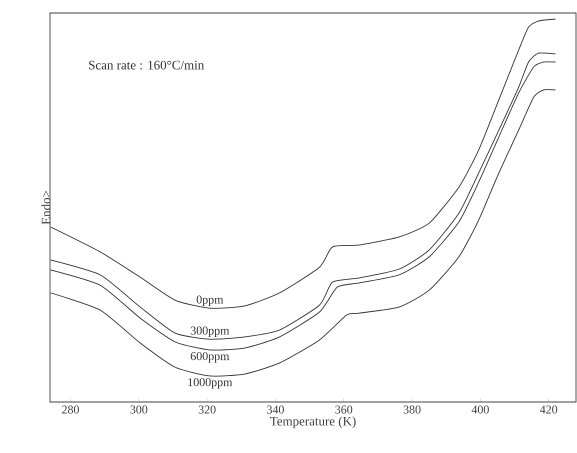 The image size is (577, 453). What do you see at coordinates (146, 65) in the screenshot?
I see `annotation: Scan rate : 160°C/min` at bounding box center [146, 65].